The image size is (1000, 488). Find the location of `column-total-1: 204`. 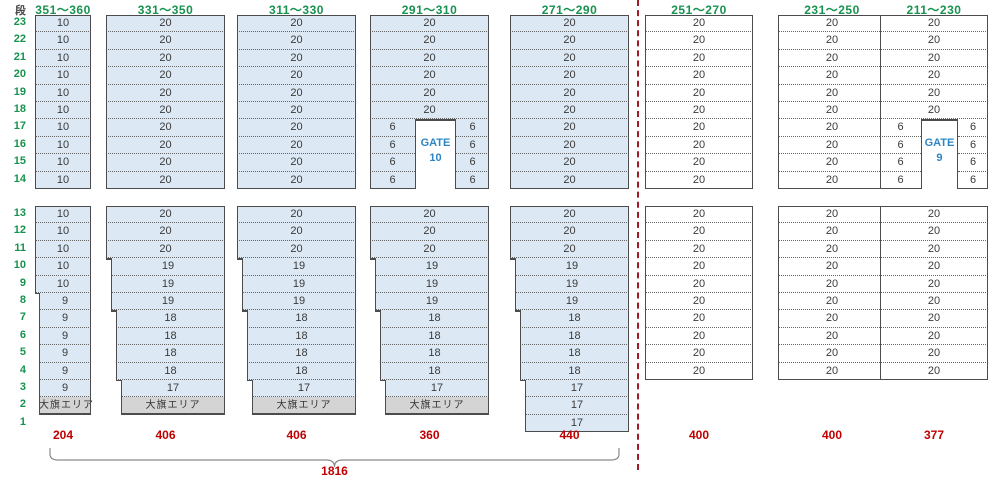

column-total-1: 204 is located at coordinates (63, 435).